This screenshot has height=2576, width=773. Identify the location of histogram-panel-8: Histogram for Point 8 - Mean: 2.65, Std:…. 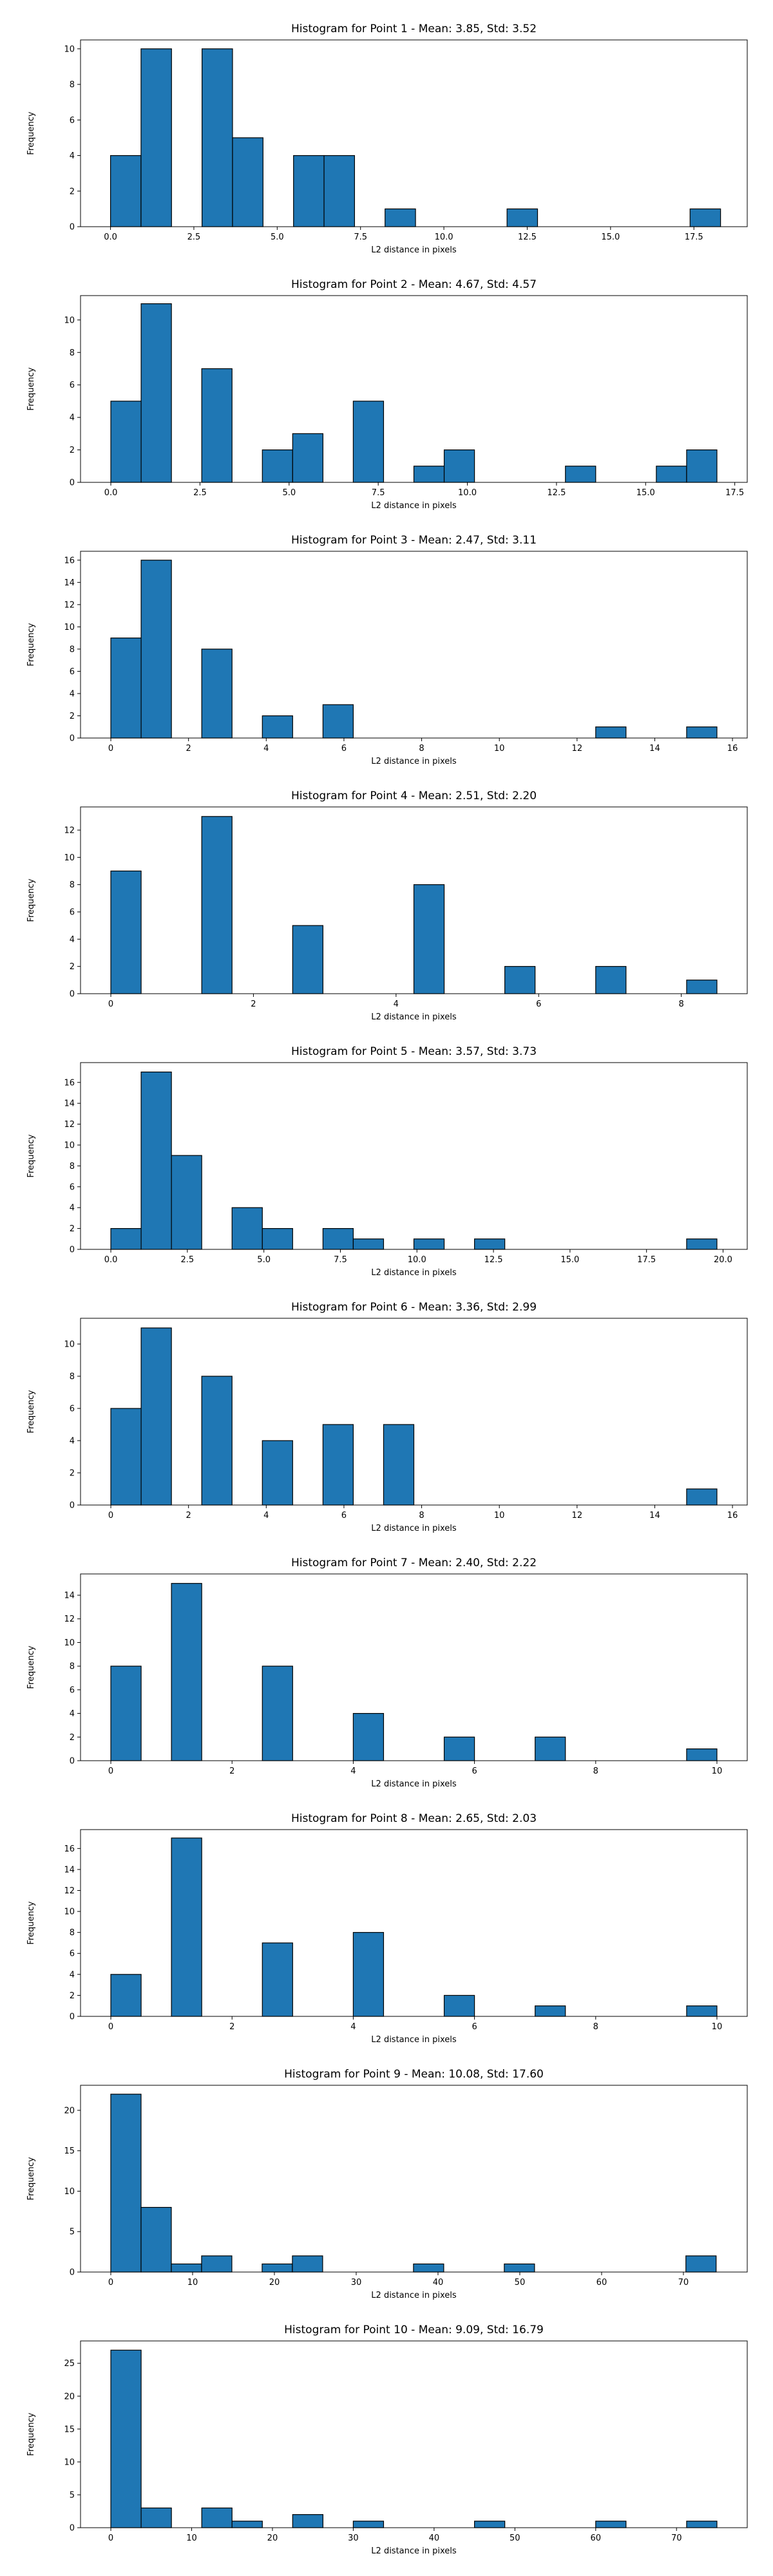
(386, 1917).